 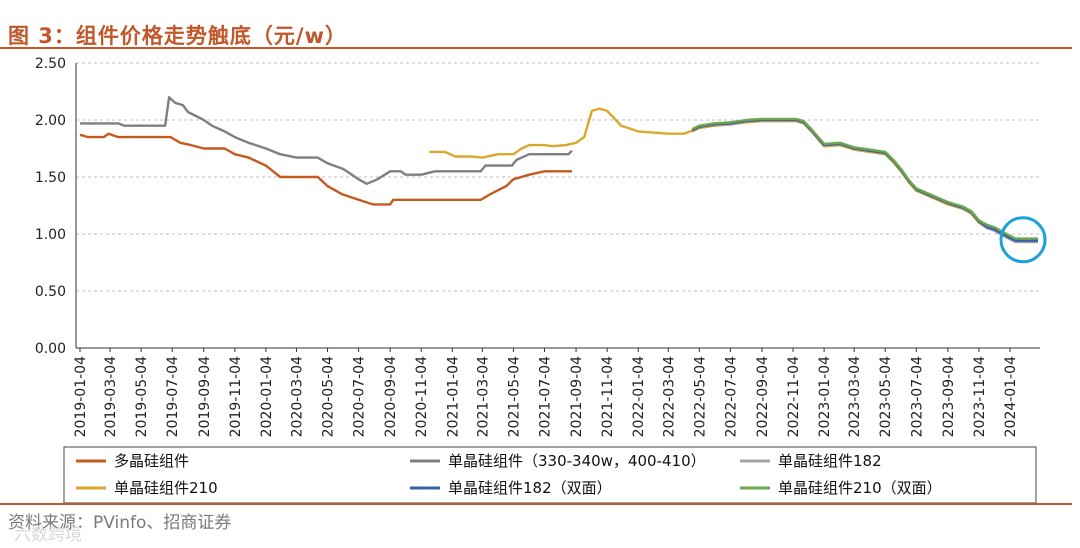 I want to click on legend-label: 单晶硅组件（330-340w，400-410）, so click(x=577, y=461).